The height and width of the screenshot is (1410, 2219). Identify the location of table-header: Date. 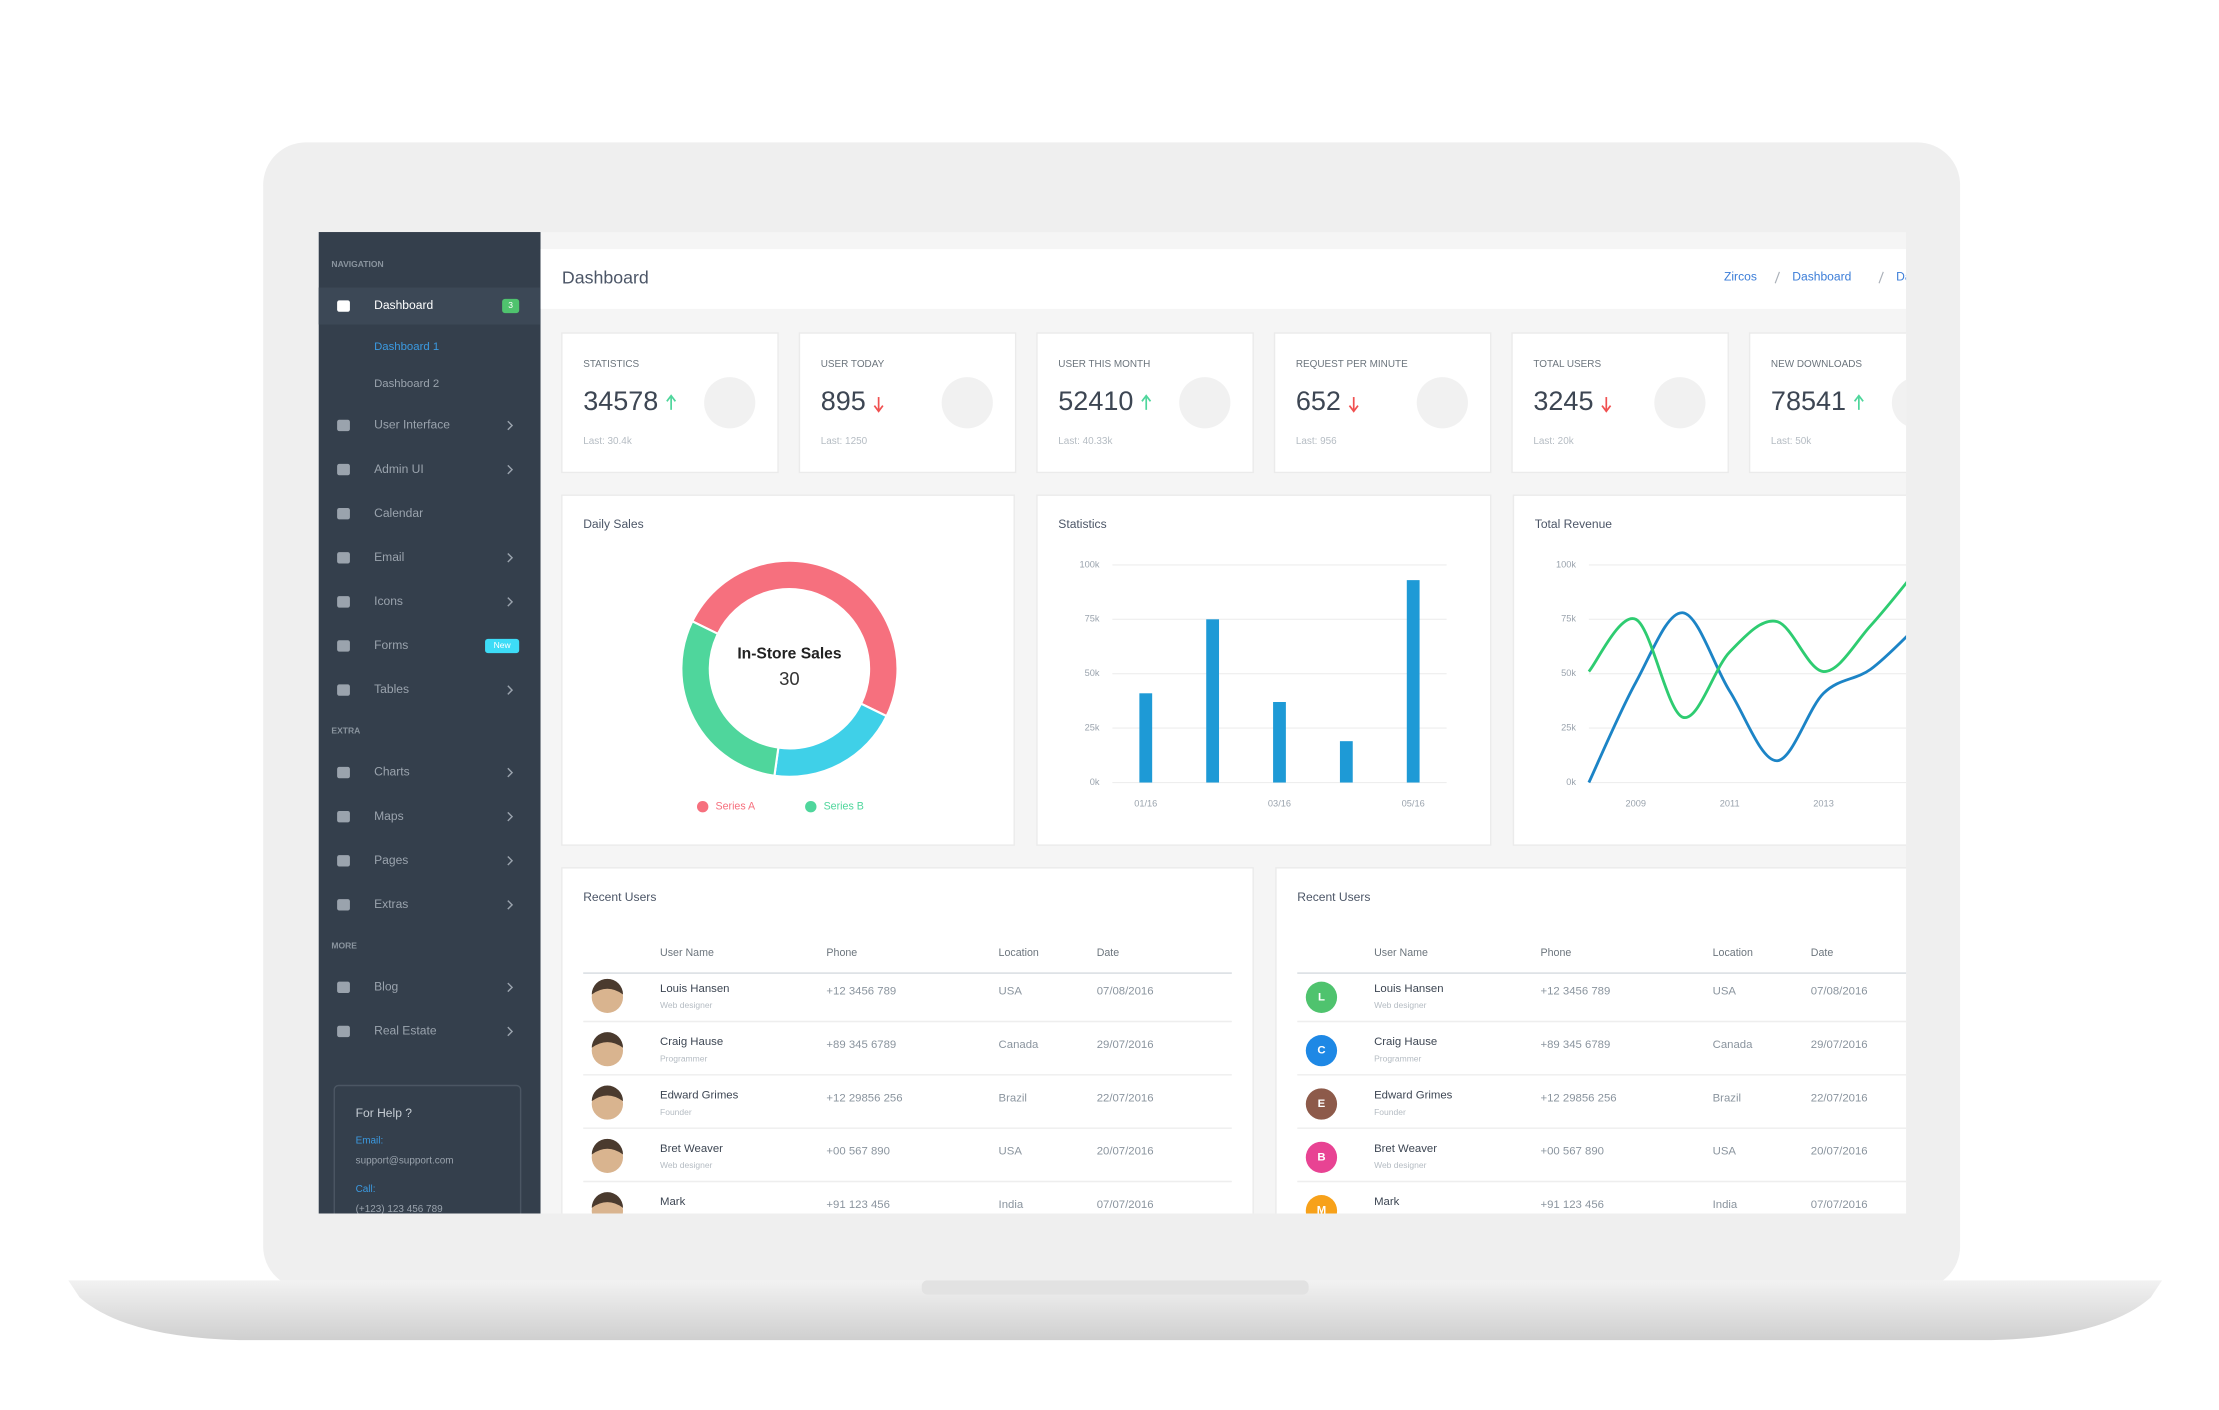
(1108, 953).